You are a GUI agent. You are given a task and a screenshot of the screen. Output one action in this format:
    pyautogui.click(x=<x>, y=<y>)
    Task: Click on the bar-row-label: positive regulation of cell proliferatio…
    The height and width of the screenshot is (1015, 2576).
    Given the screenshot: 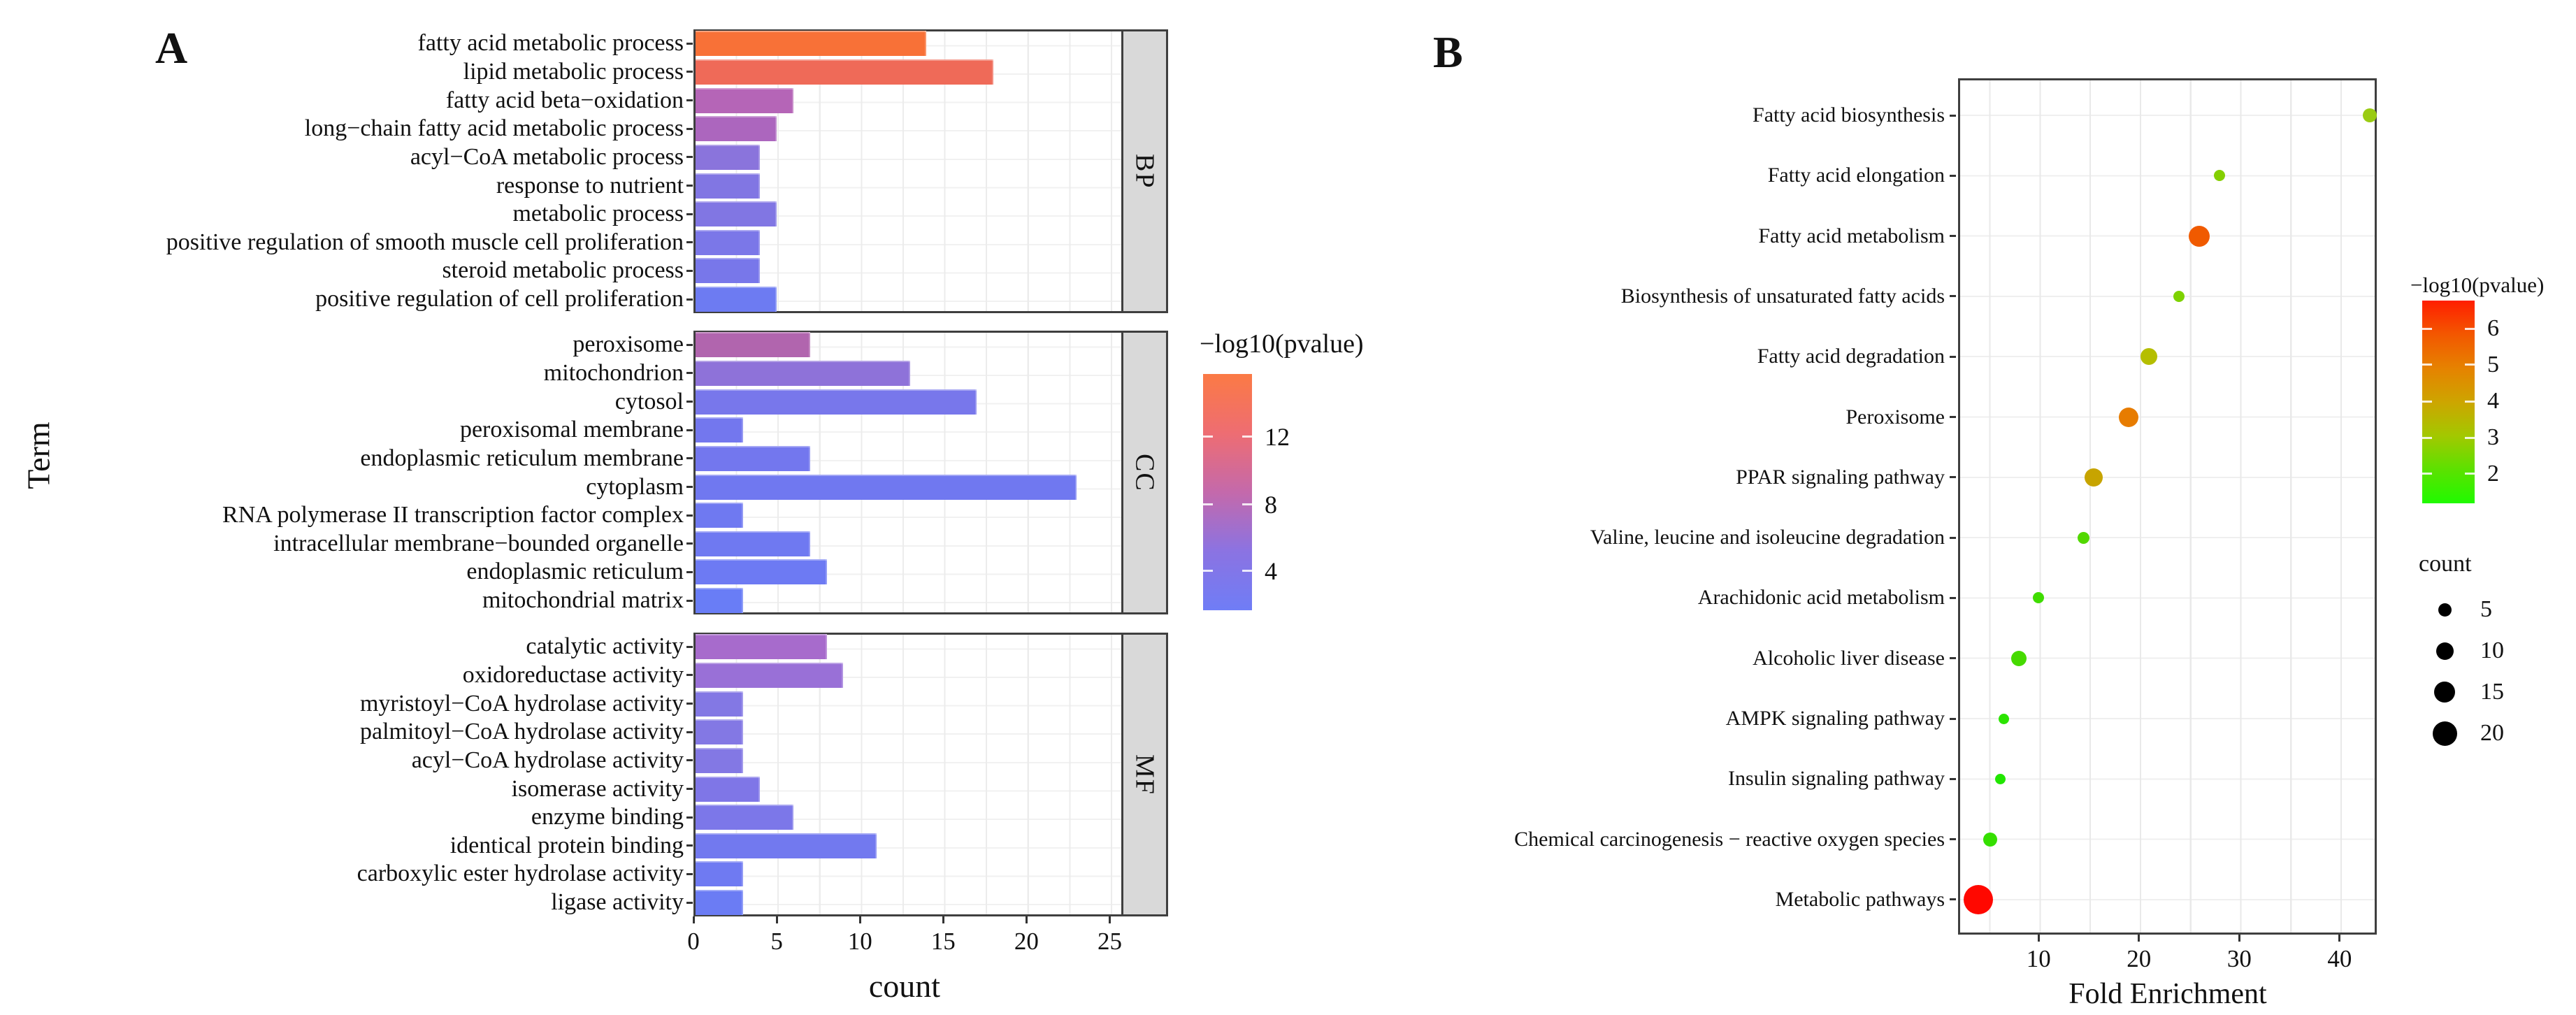 What is the action you would take?
    pyautogui.click(x=499, y=299)
    